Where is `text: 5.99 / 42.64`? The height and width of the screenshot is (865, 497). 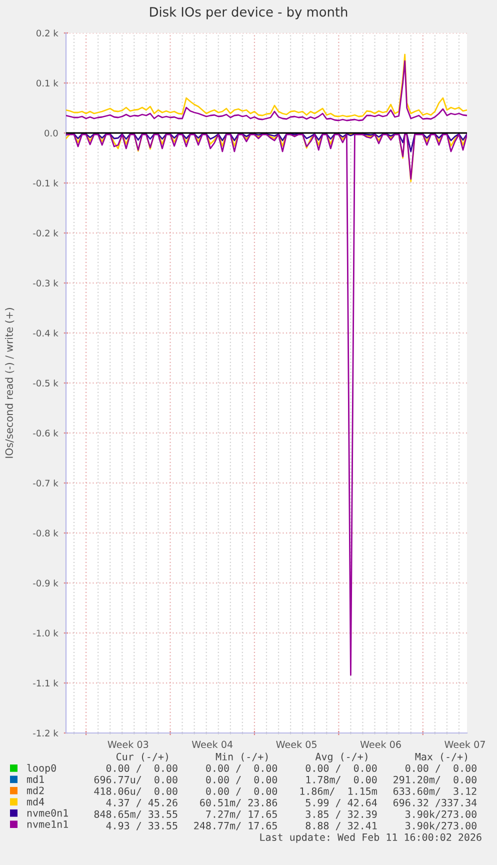
text: 5.99 / 42.64 is located at coordinates (341, 803).